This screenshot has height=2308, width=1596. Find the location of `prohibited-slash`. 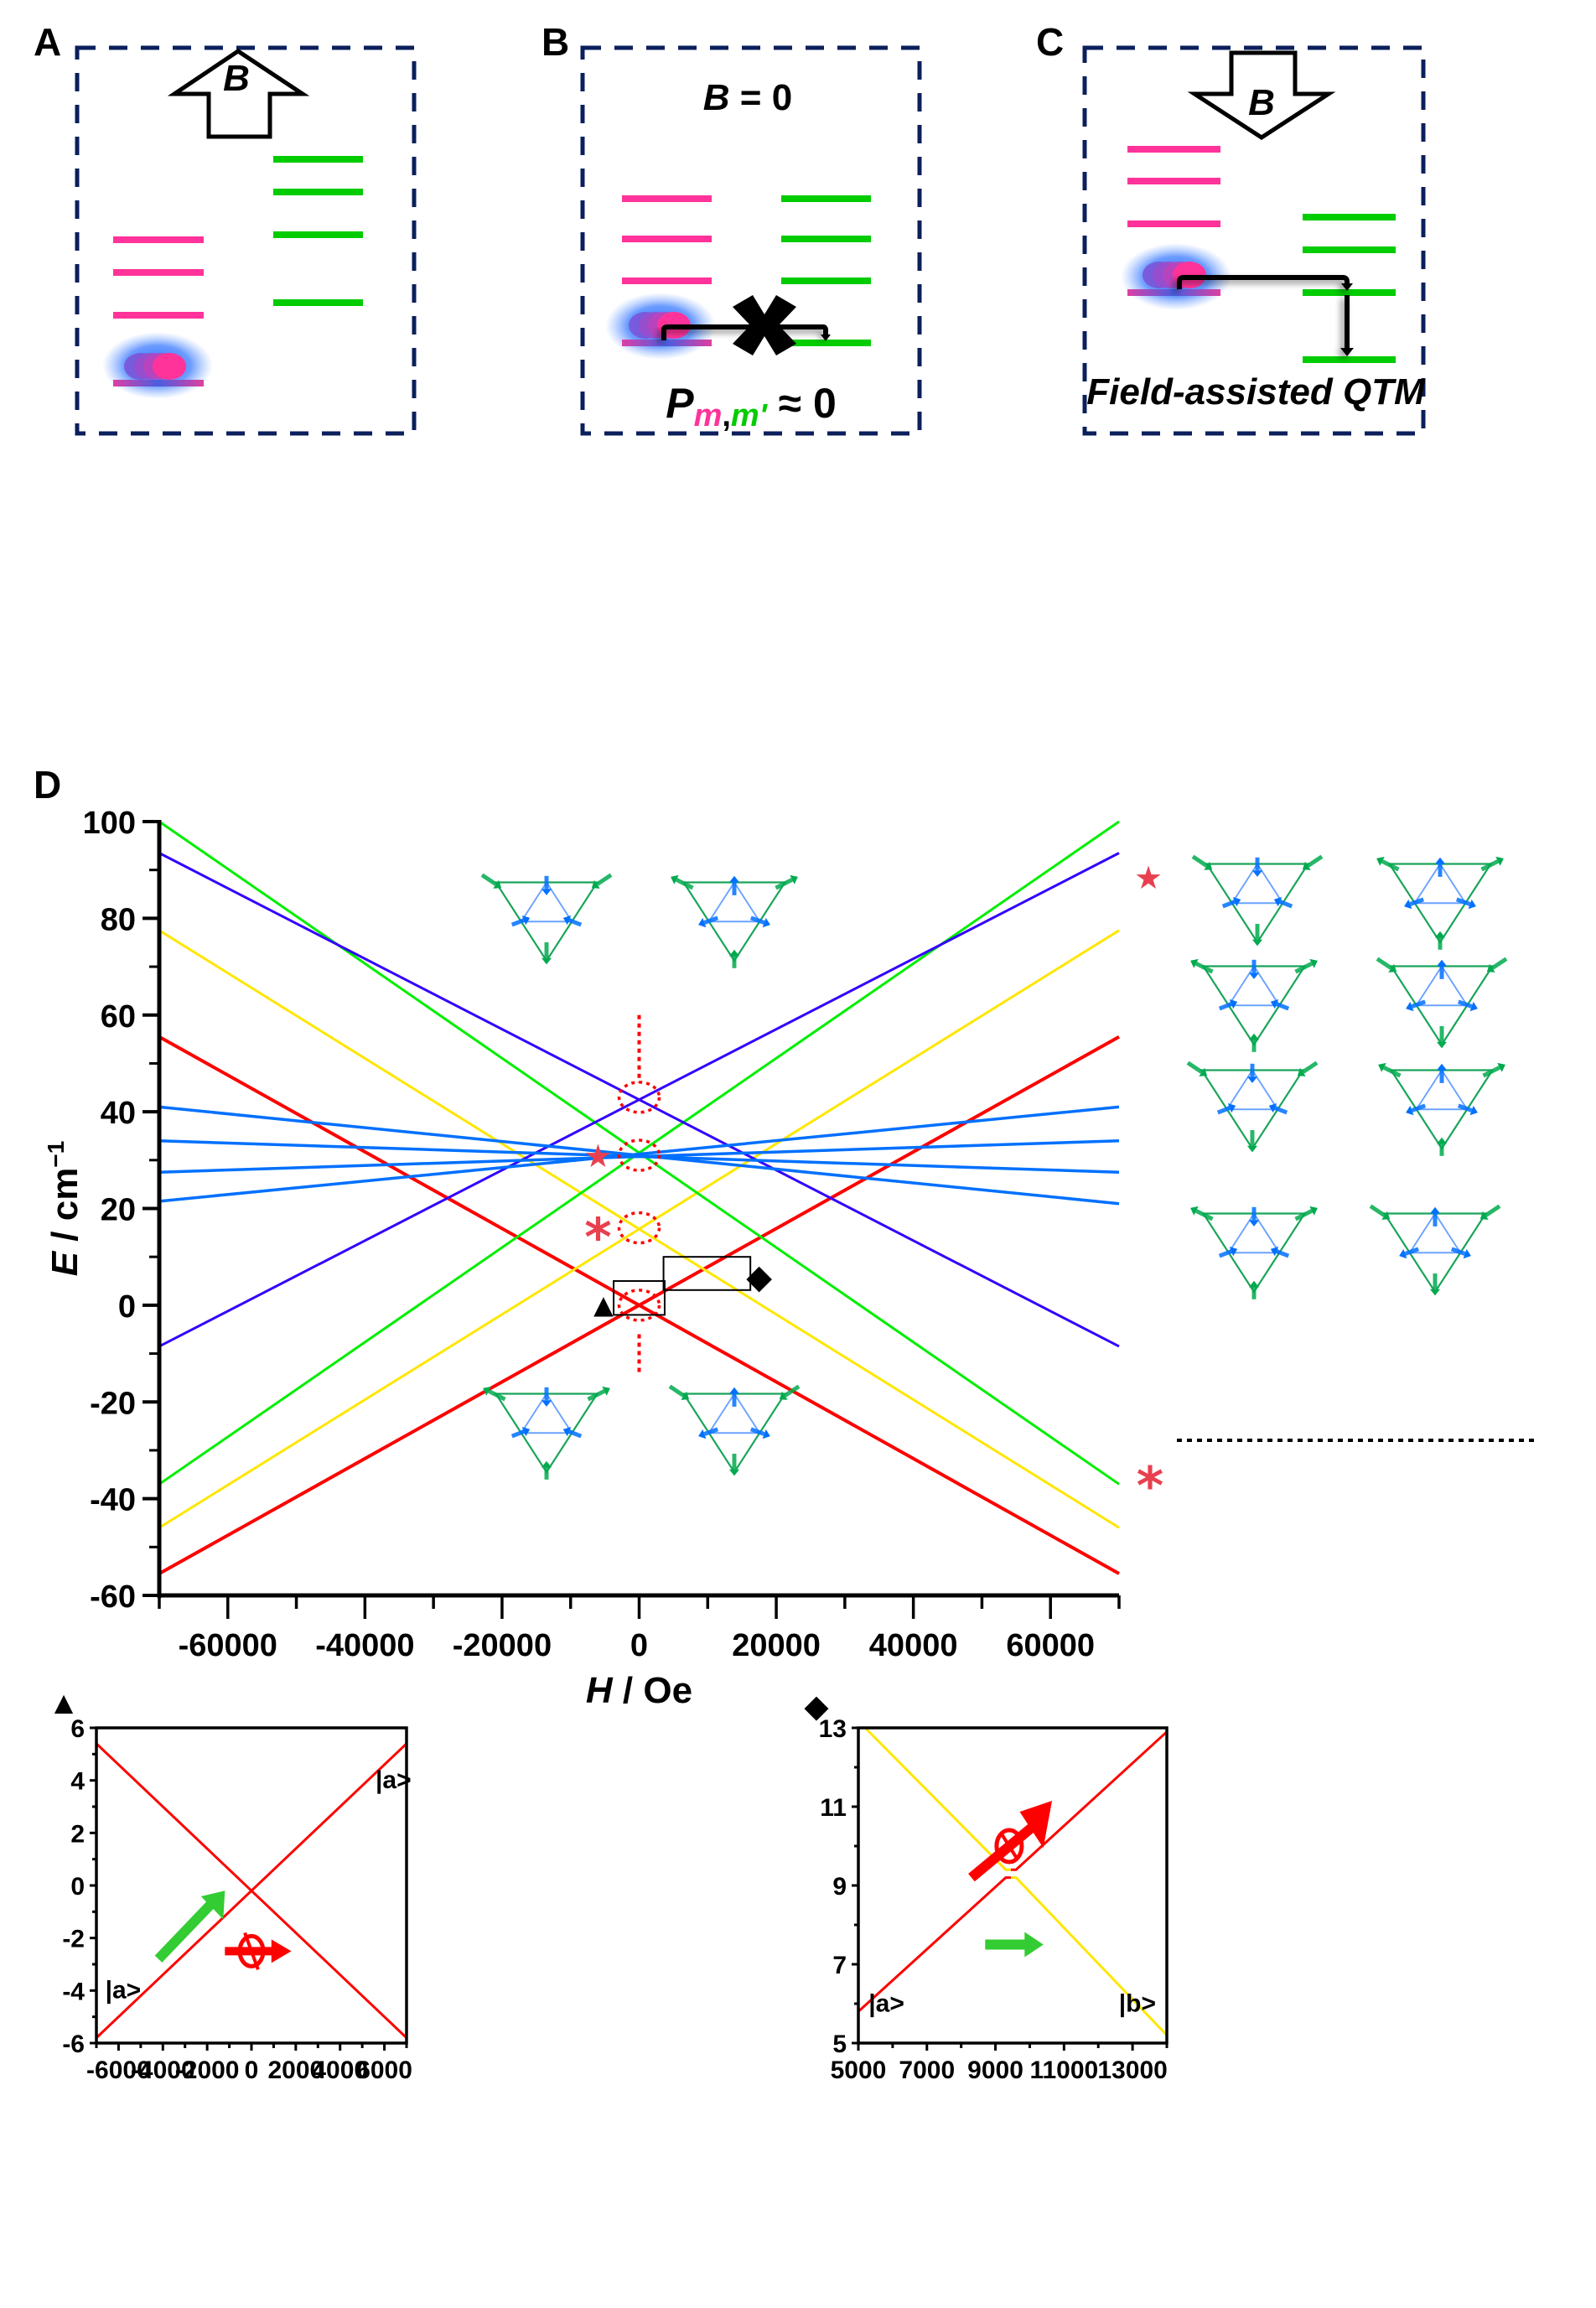

prohibited-slash is located at coordinates (251, 1951).